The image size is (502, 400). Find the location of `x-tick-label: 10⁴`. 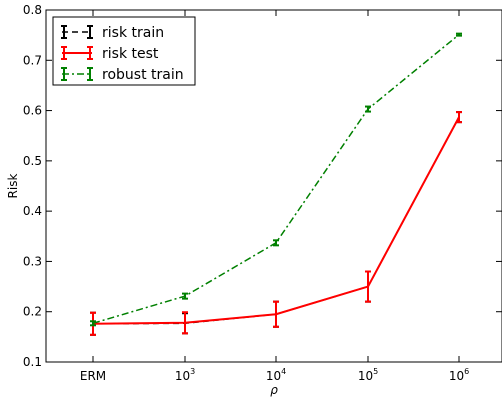

x-tick-label: 10⁴ is located at coordinates (276, 375).